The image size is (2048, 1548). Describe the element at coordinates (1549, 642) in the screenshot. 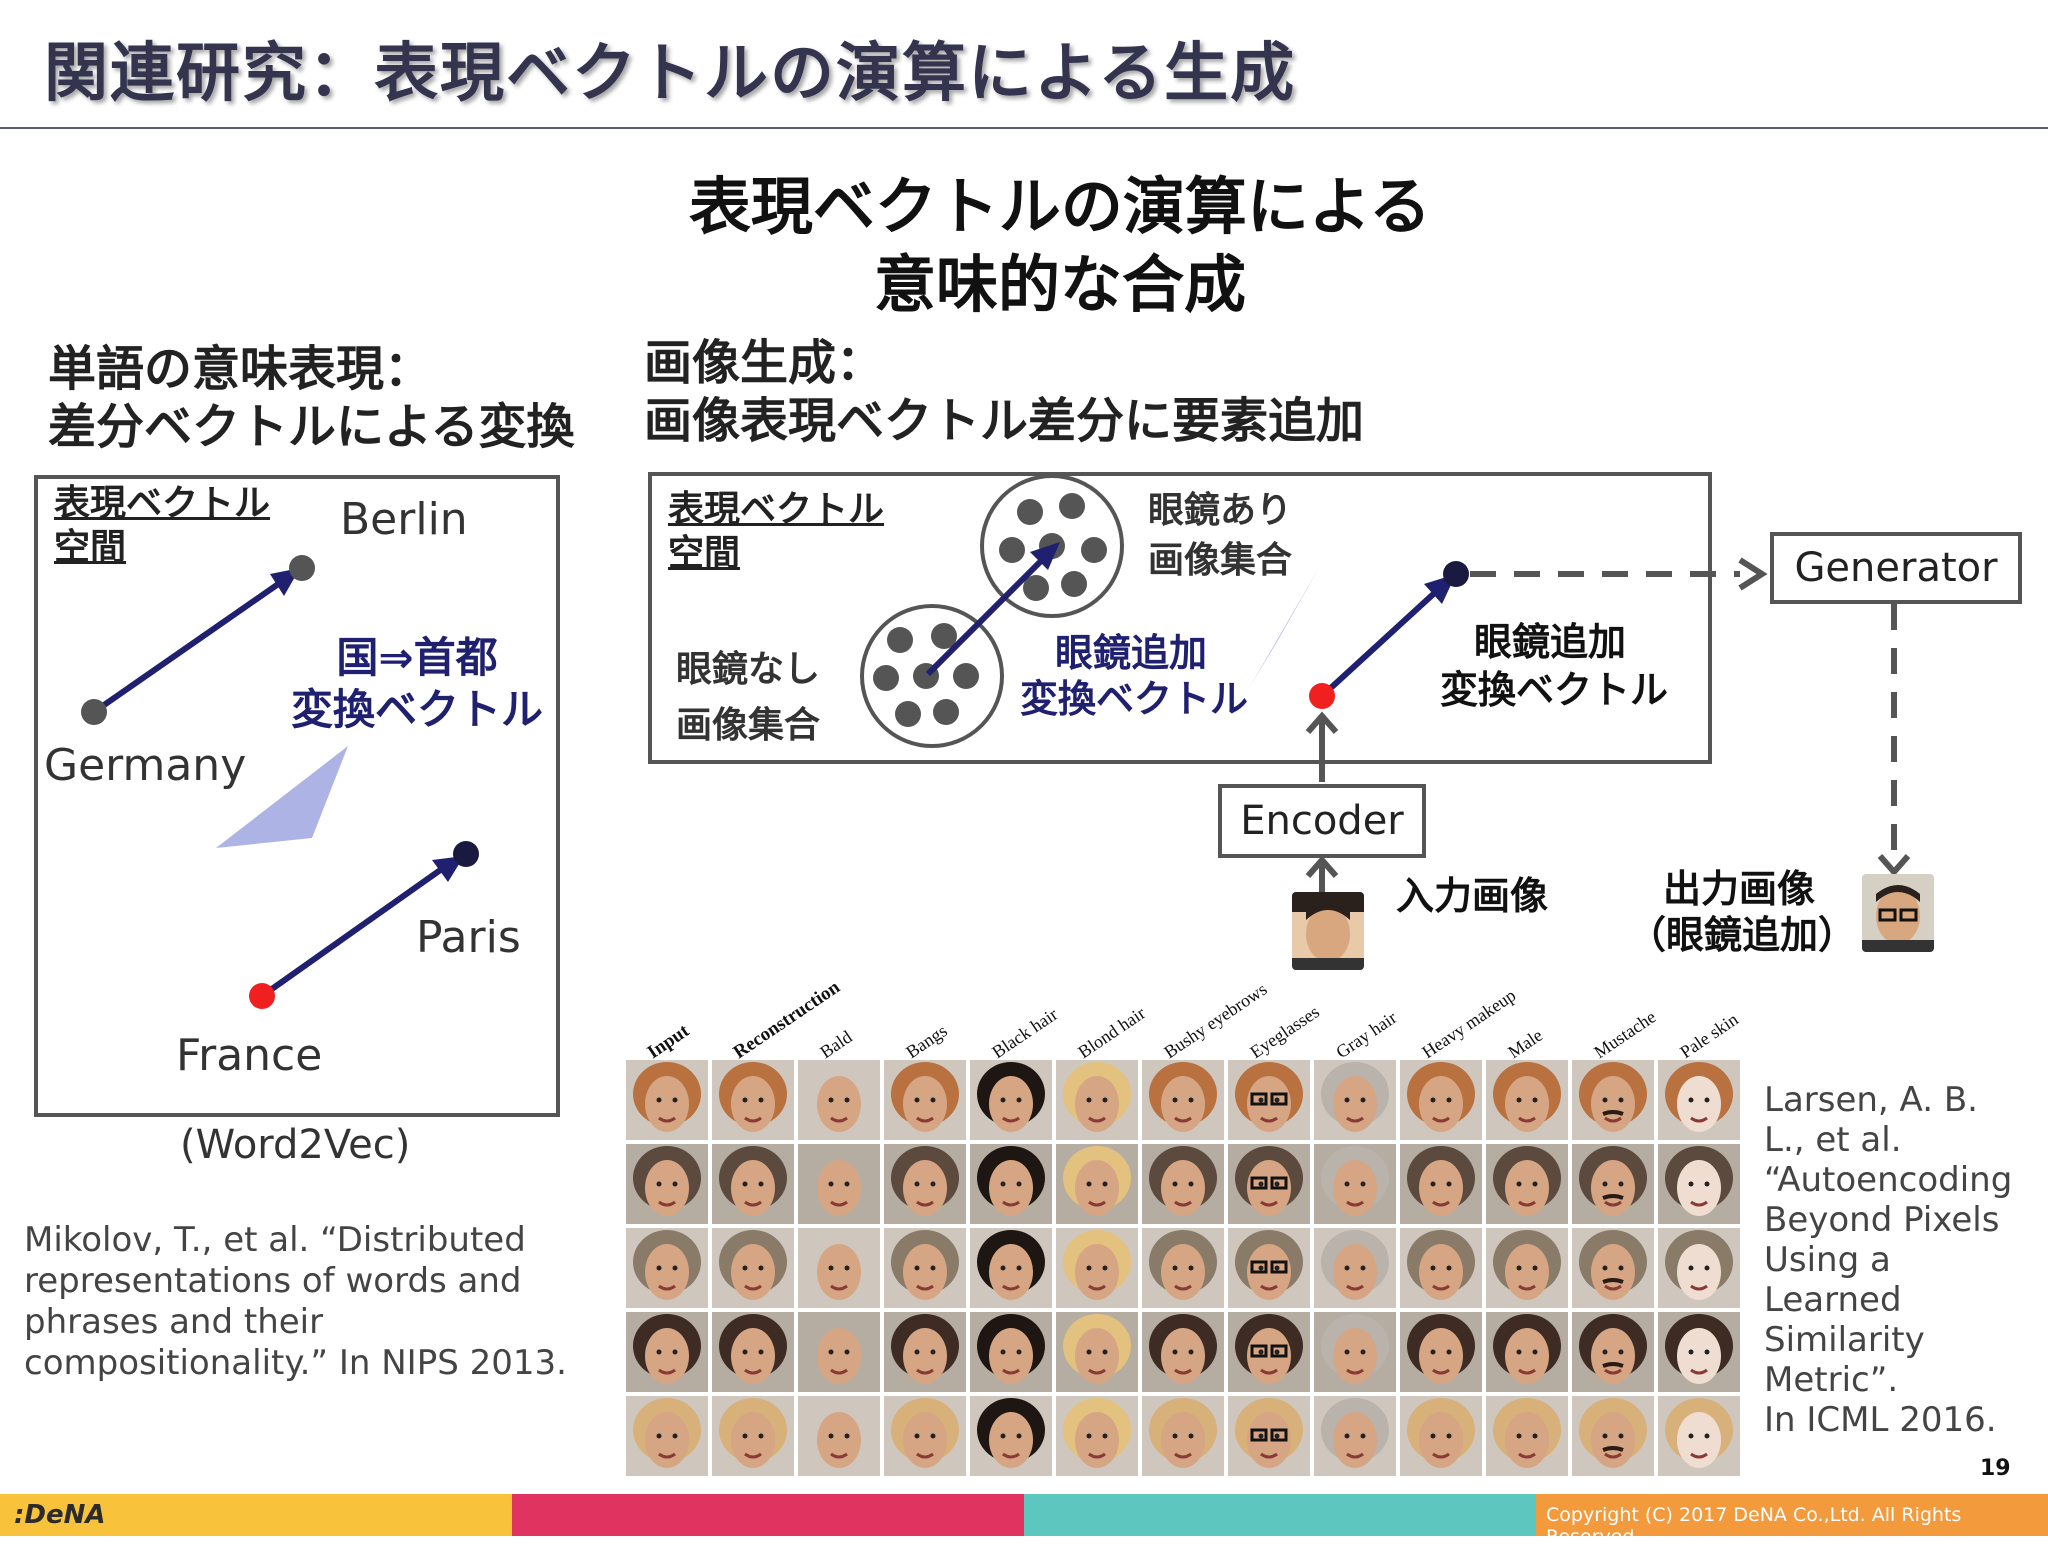

I see `glasses-add-vector-line1: 眼鏡追加` at that location.